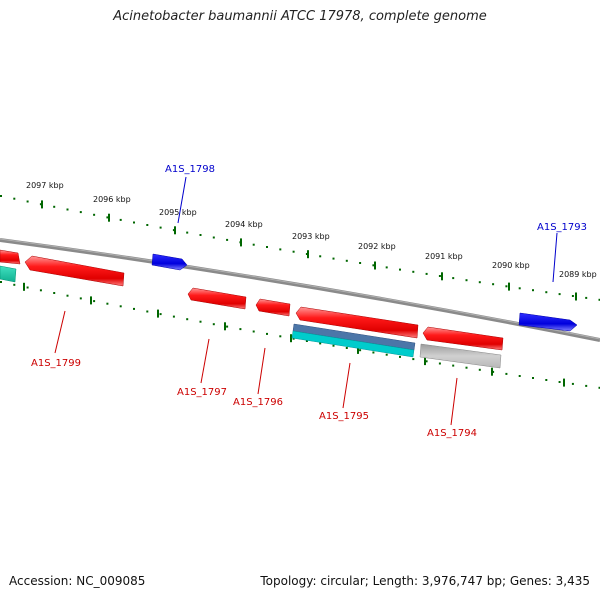 The image size is (600, 600). I want to click on feature-cyan-bar, so click(353, 344).